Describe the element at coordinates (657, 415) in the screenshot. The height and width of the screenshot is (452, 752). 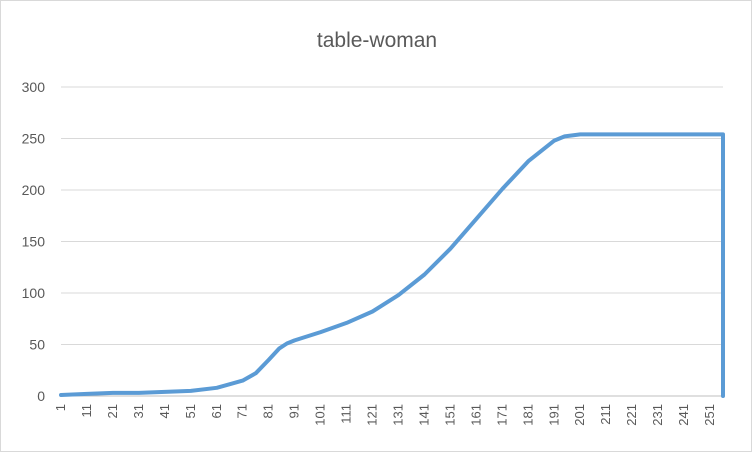
I see `x-tick-label: 231` at that location.